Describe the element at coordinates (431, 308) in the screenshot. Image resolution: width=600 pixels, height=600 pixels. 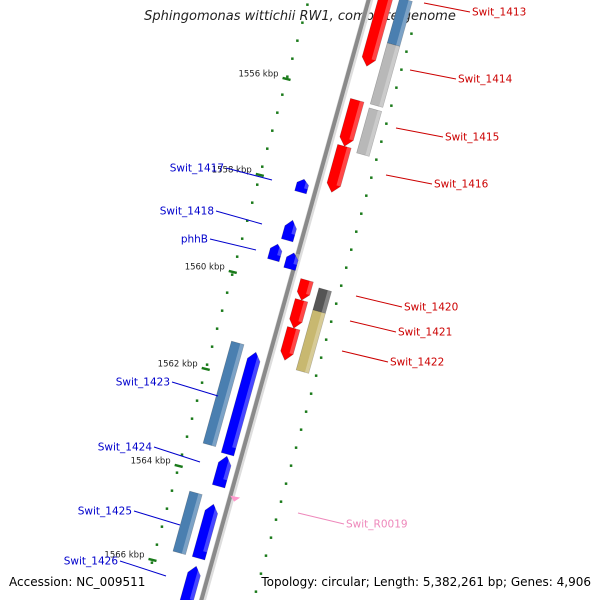
I see `label-swit-1420: Swit_1420` at that location.